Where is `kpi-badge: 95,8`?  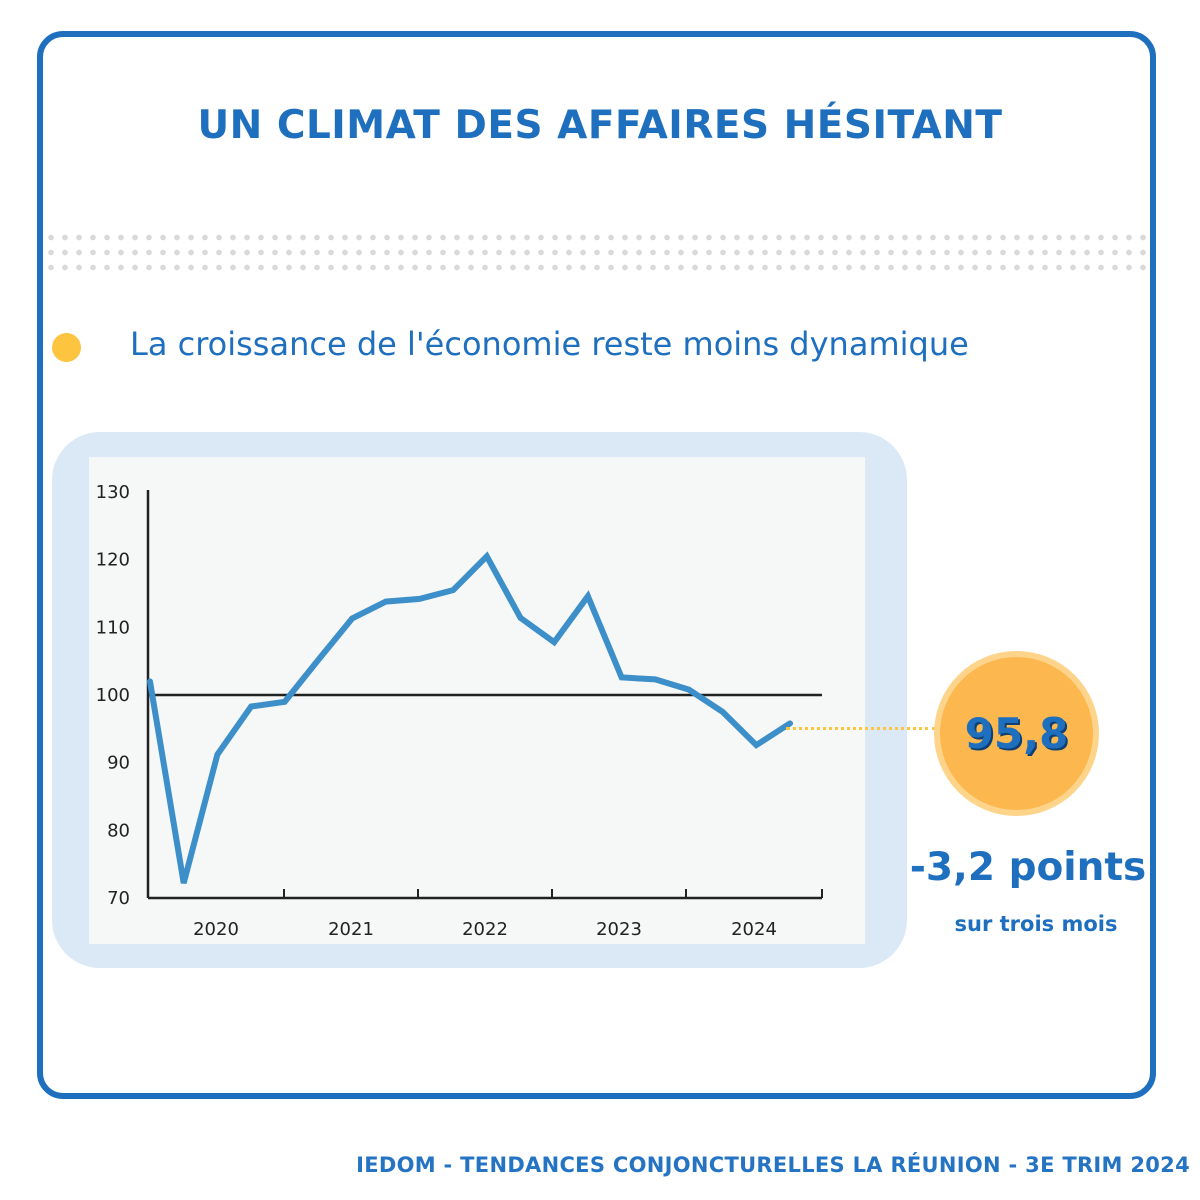 kpi-badge: 95,8 is located at coordinates (1016, 733).